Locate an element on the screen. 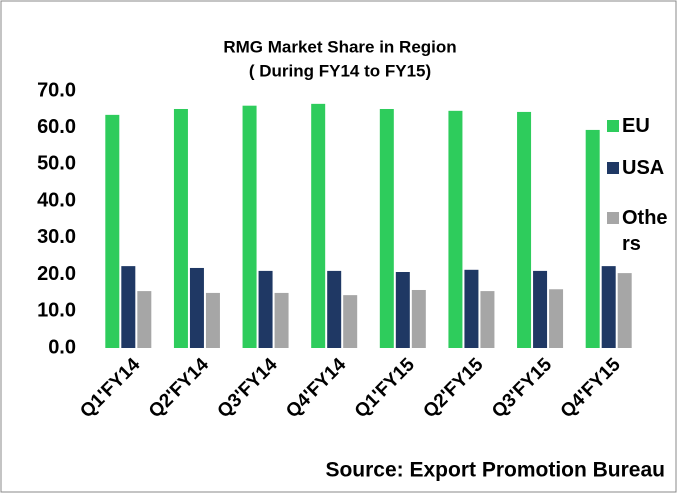  y-tick-label: 50.0 is located at coordinates (56, 164).